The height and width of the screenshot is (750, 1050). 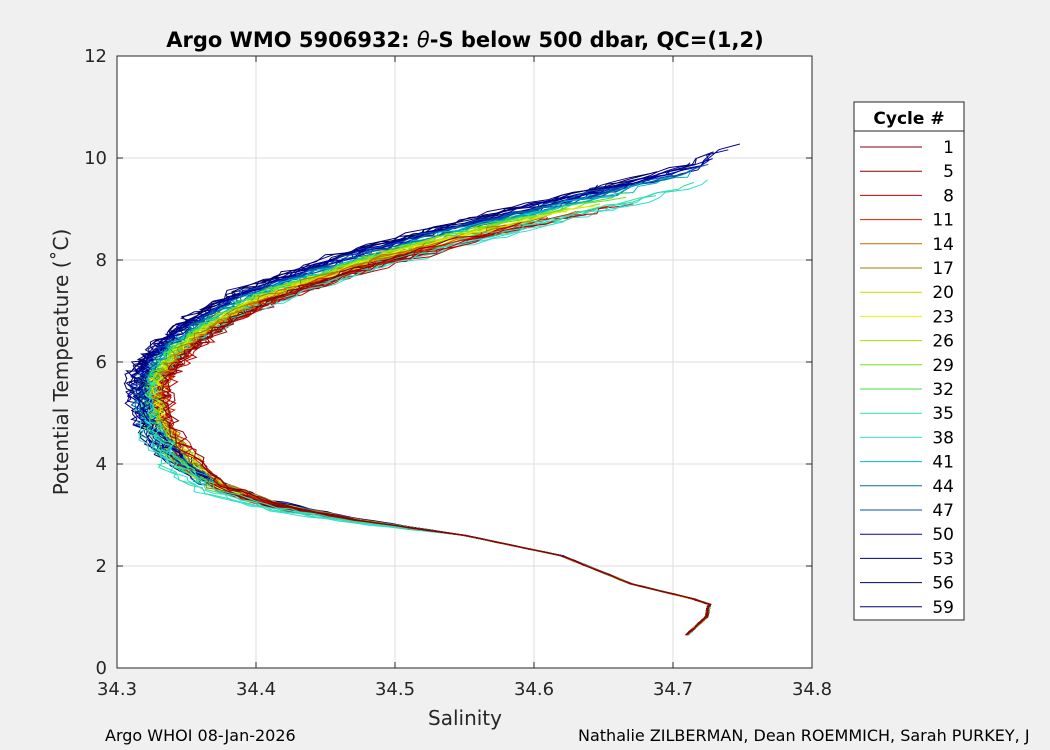 What do you see at coordinates (943, 342) in the screenshot?
I see `legend-label: 26` at bounding box center [943, 342].